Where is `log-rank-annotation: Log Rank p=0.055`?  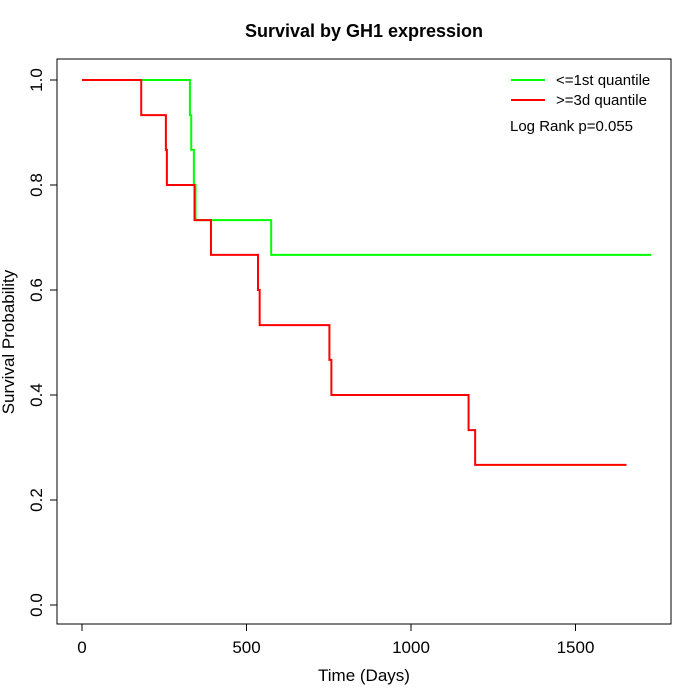 log-rank-annotation: Log Rank p=0.055 is located at coordinates (571, 126).